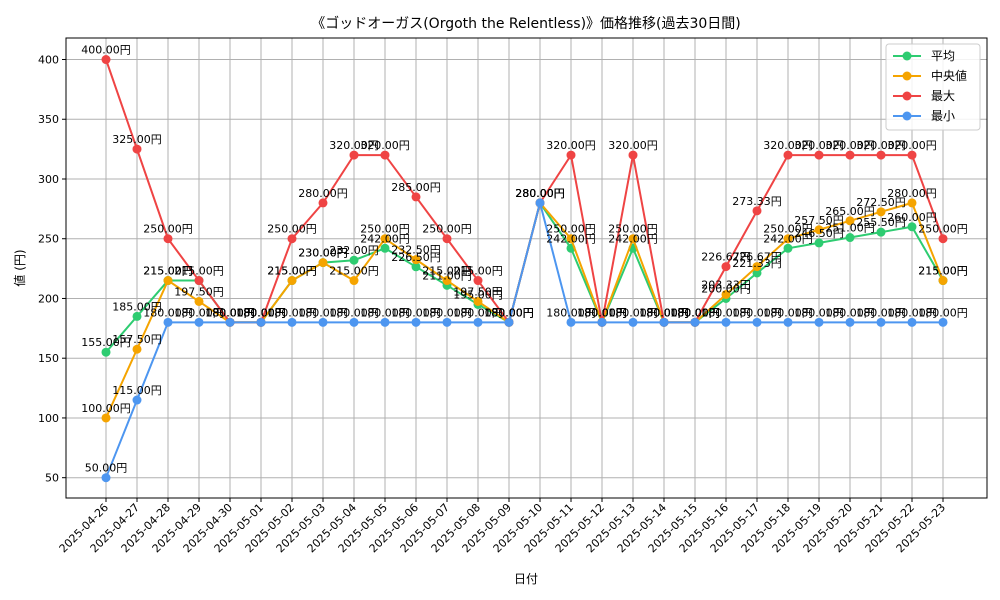 This screenshot has width=1000, height=600. I want to click on data-label: 221.33円, so click(757, 263).